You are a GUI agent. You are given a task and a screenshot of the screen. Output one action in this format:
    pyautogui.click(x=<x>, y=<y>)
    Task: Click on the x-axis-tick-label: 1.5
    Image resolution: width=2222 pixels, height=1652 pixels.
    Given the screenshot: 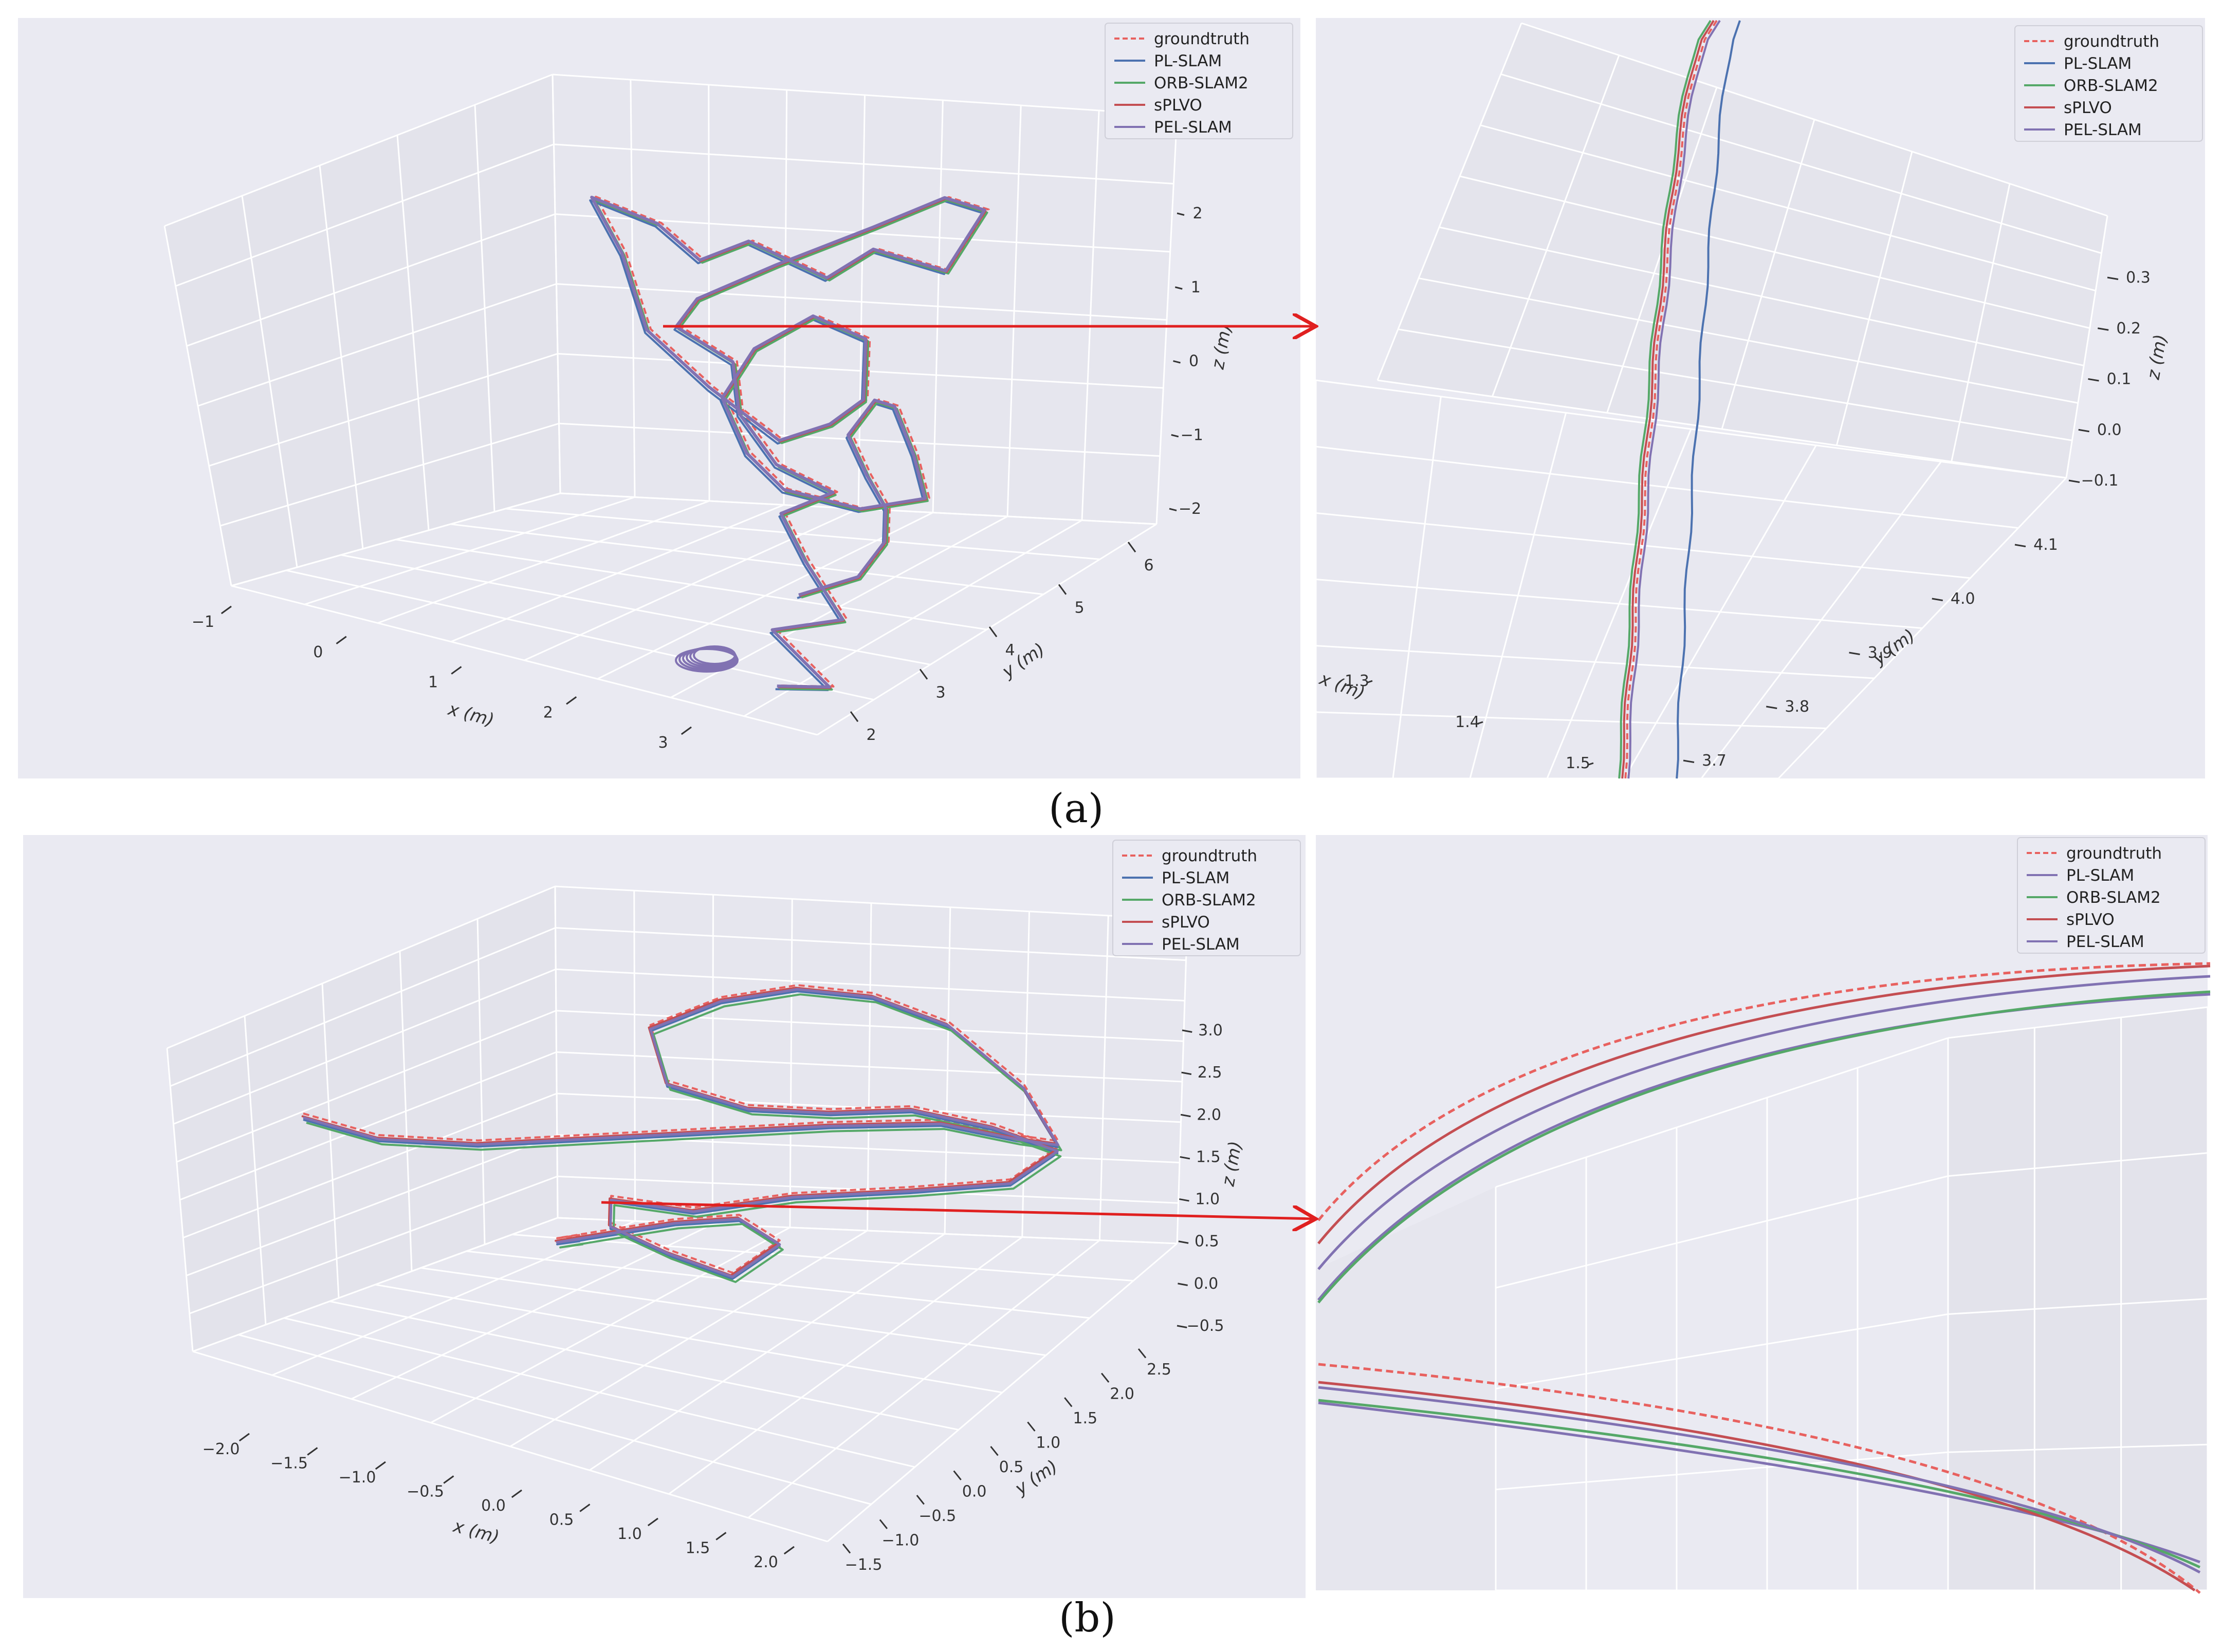 What is the action you would take?
    pyautogui.click(x=698, y=1548)
    